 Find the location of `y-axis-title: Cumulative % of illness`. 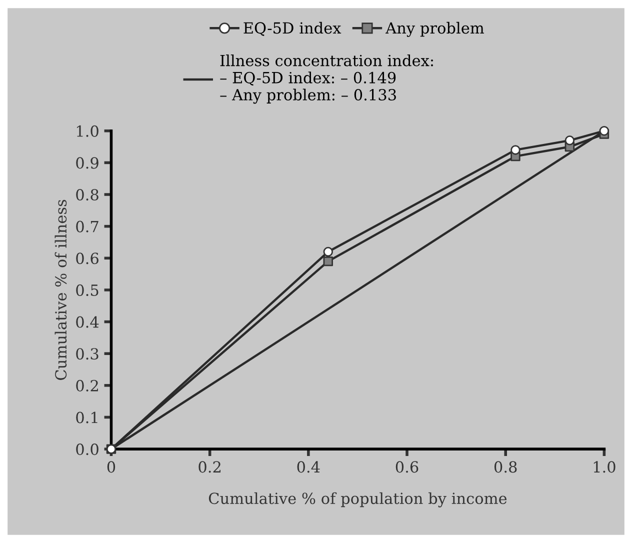

y-axis-title: Cumulative % of illness is located at coordinates (60, 290).